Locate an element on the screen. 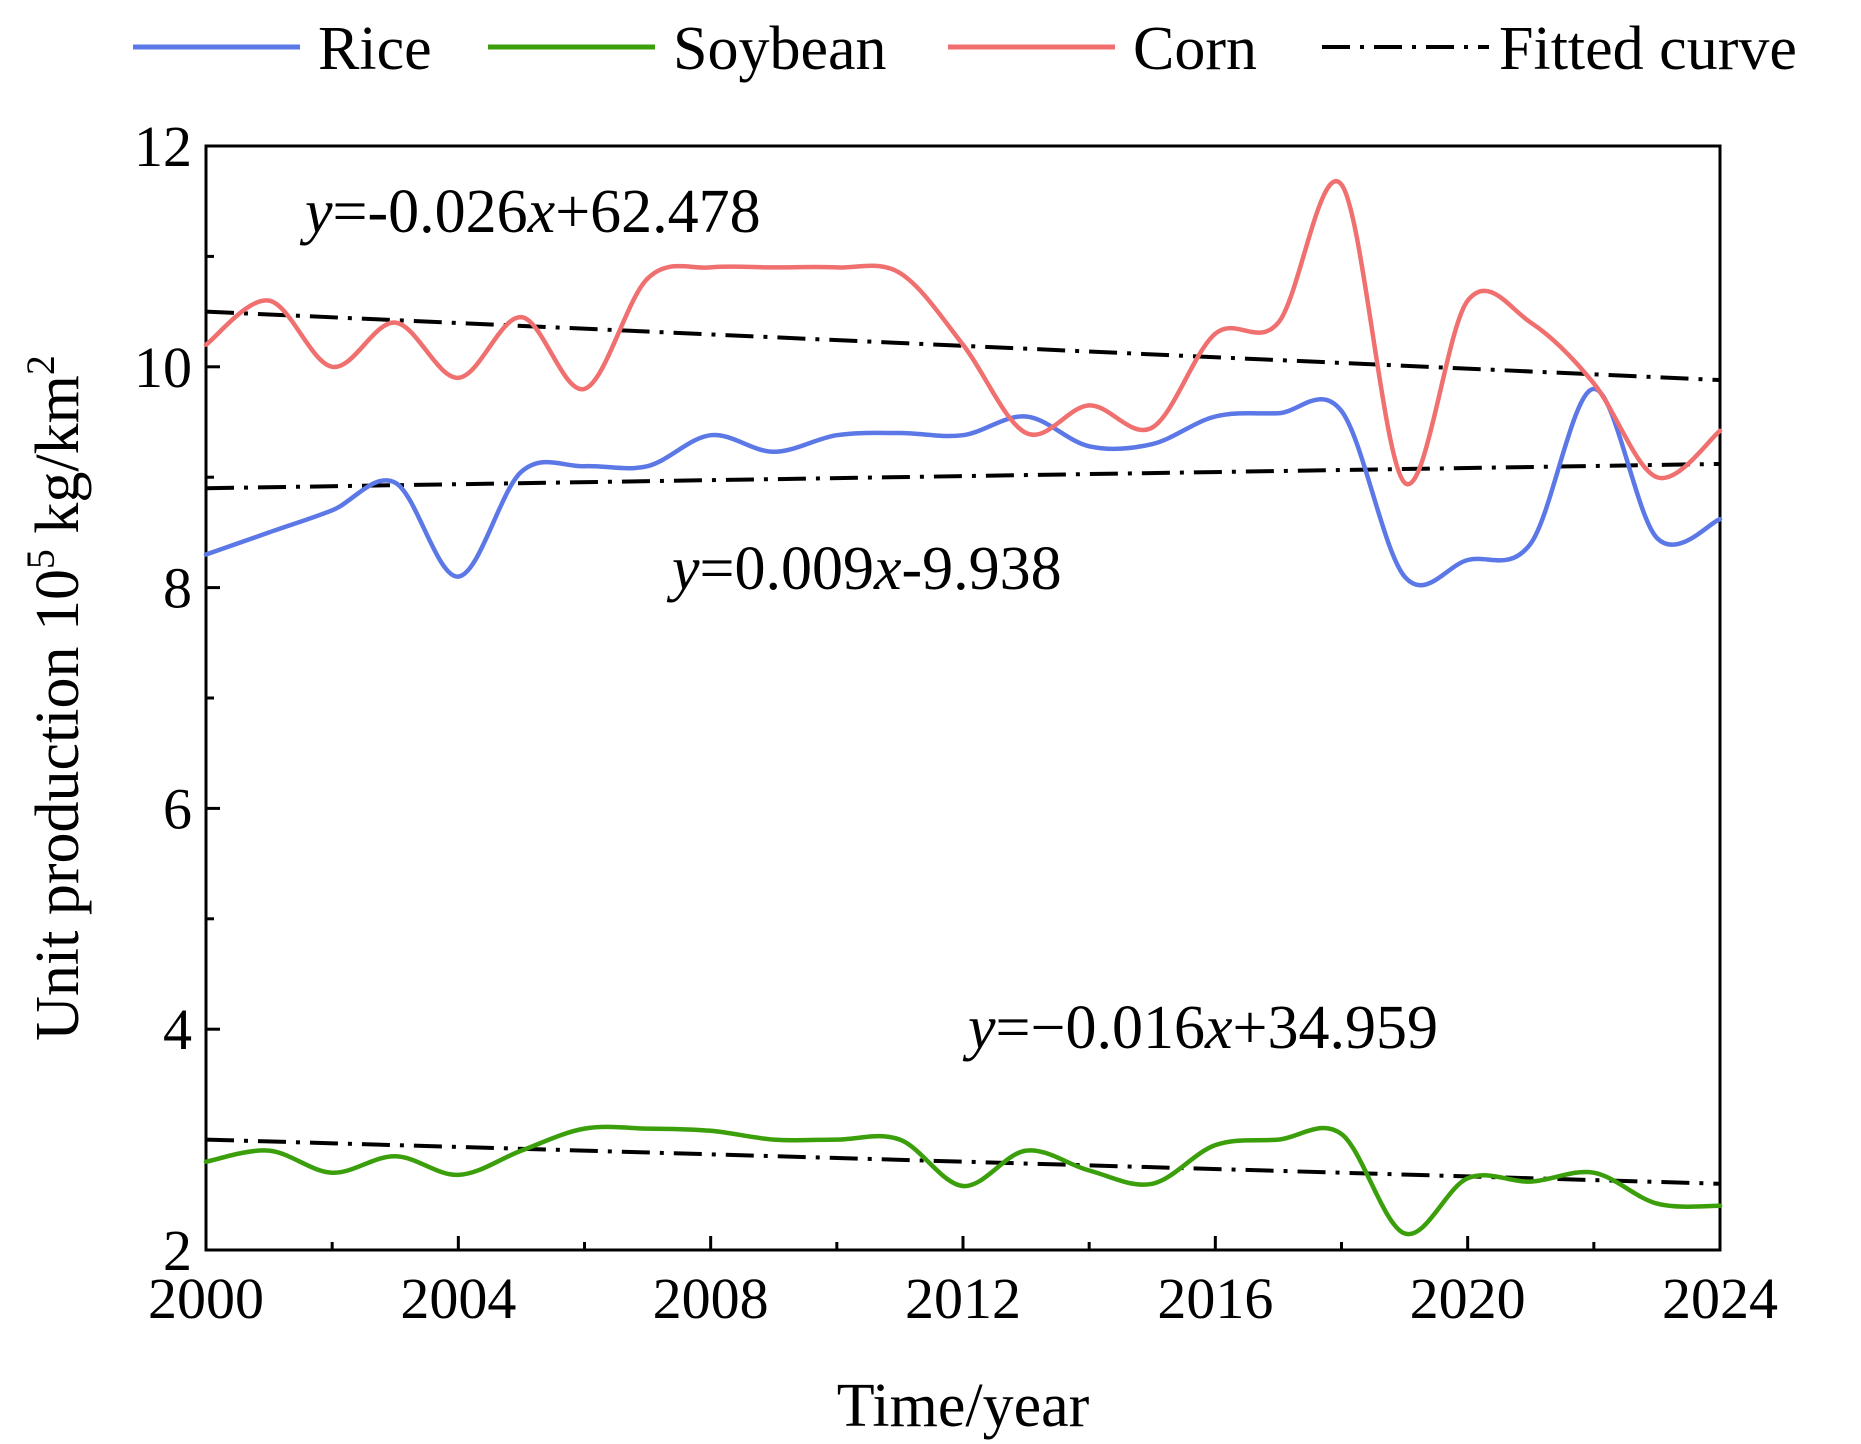 This screenshot has height=1444, width=1861. equation-corn: y=-0.026x+62.478 is located at coordinates (530, 212).